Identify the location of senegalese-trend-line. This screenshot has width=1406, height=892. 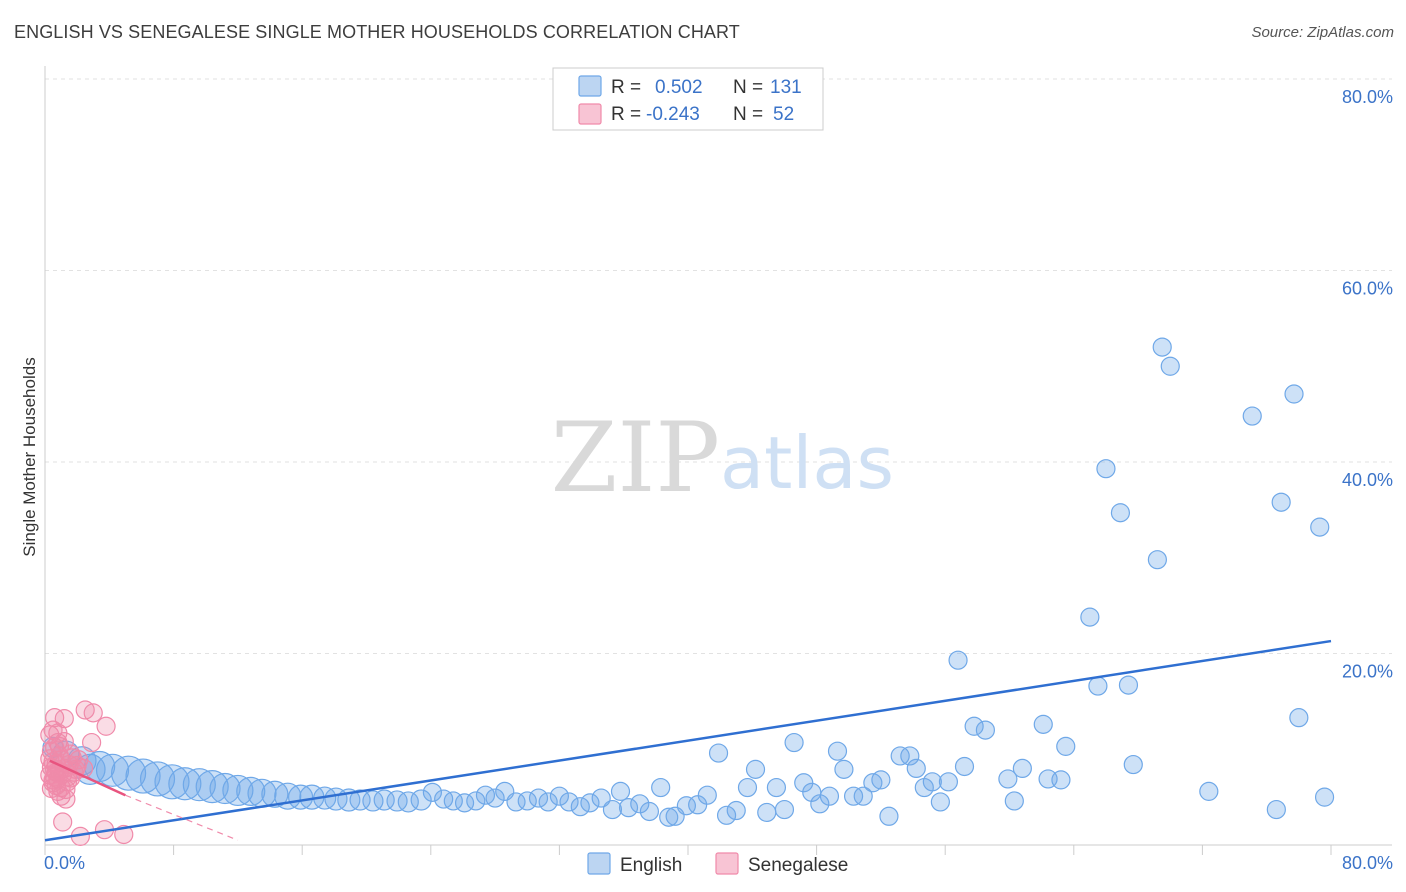
(87, 778).